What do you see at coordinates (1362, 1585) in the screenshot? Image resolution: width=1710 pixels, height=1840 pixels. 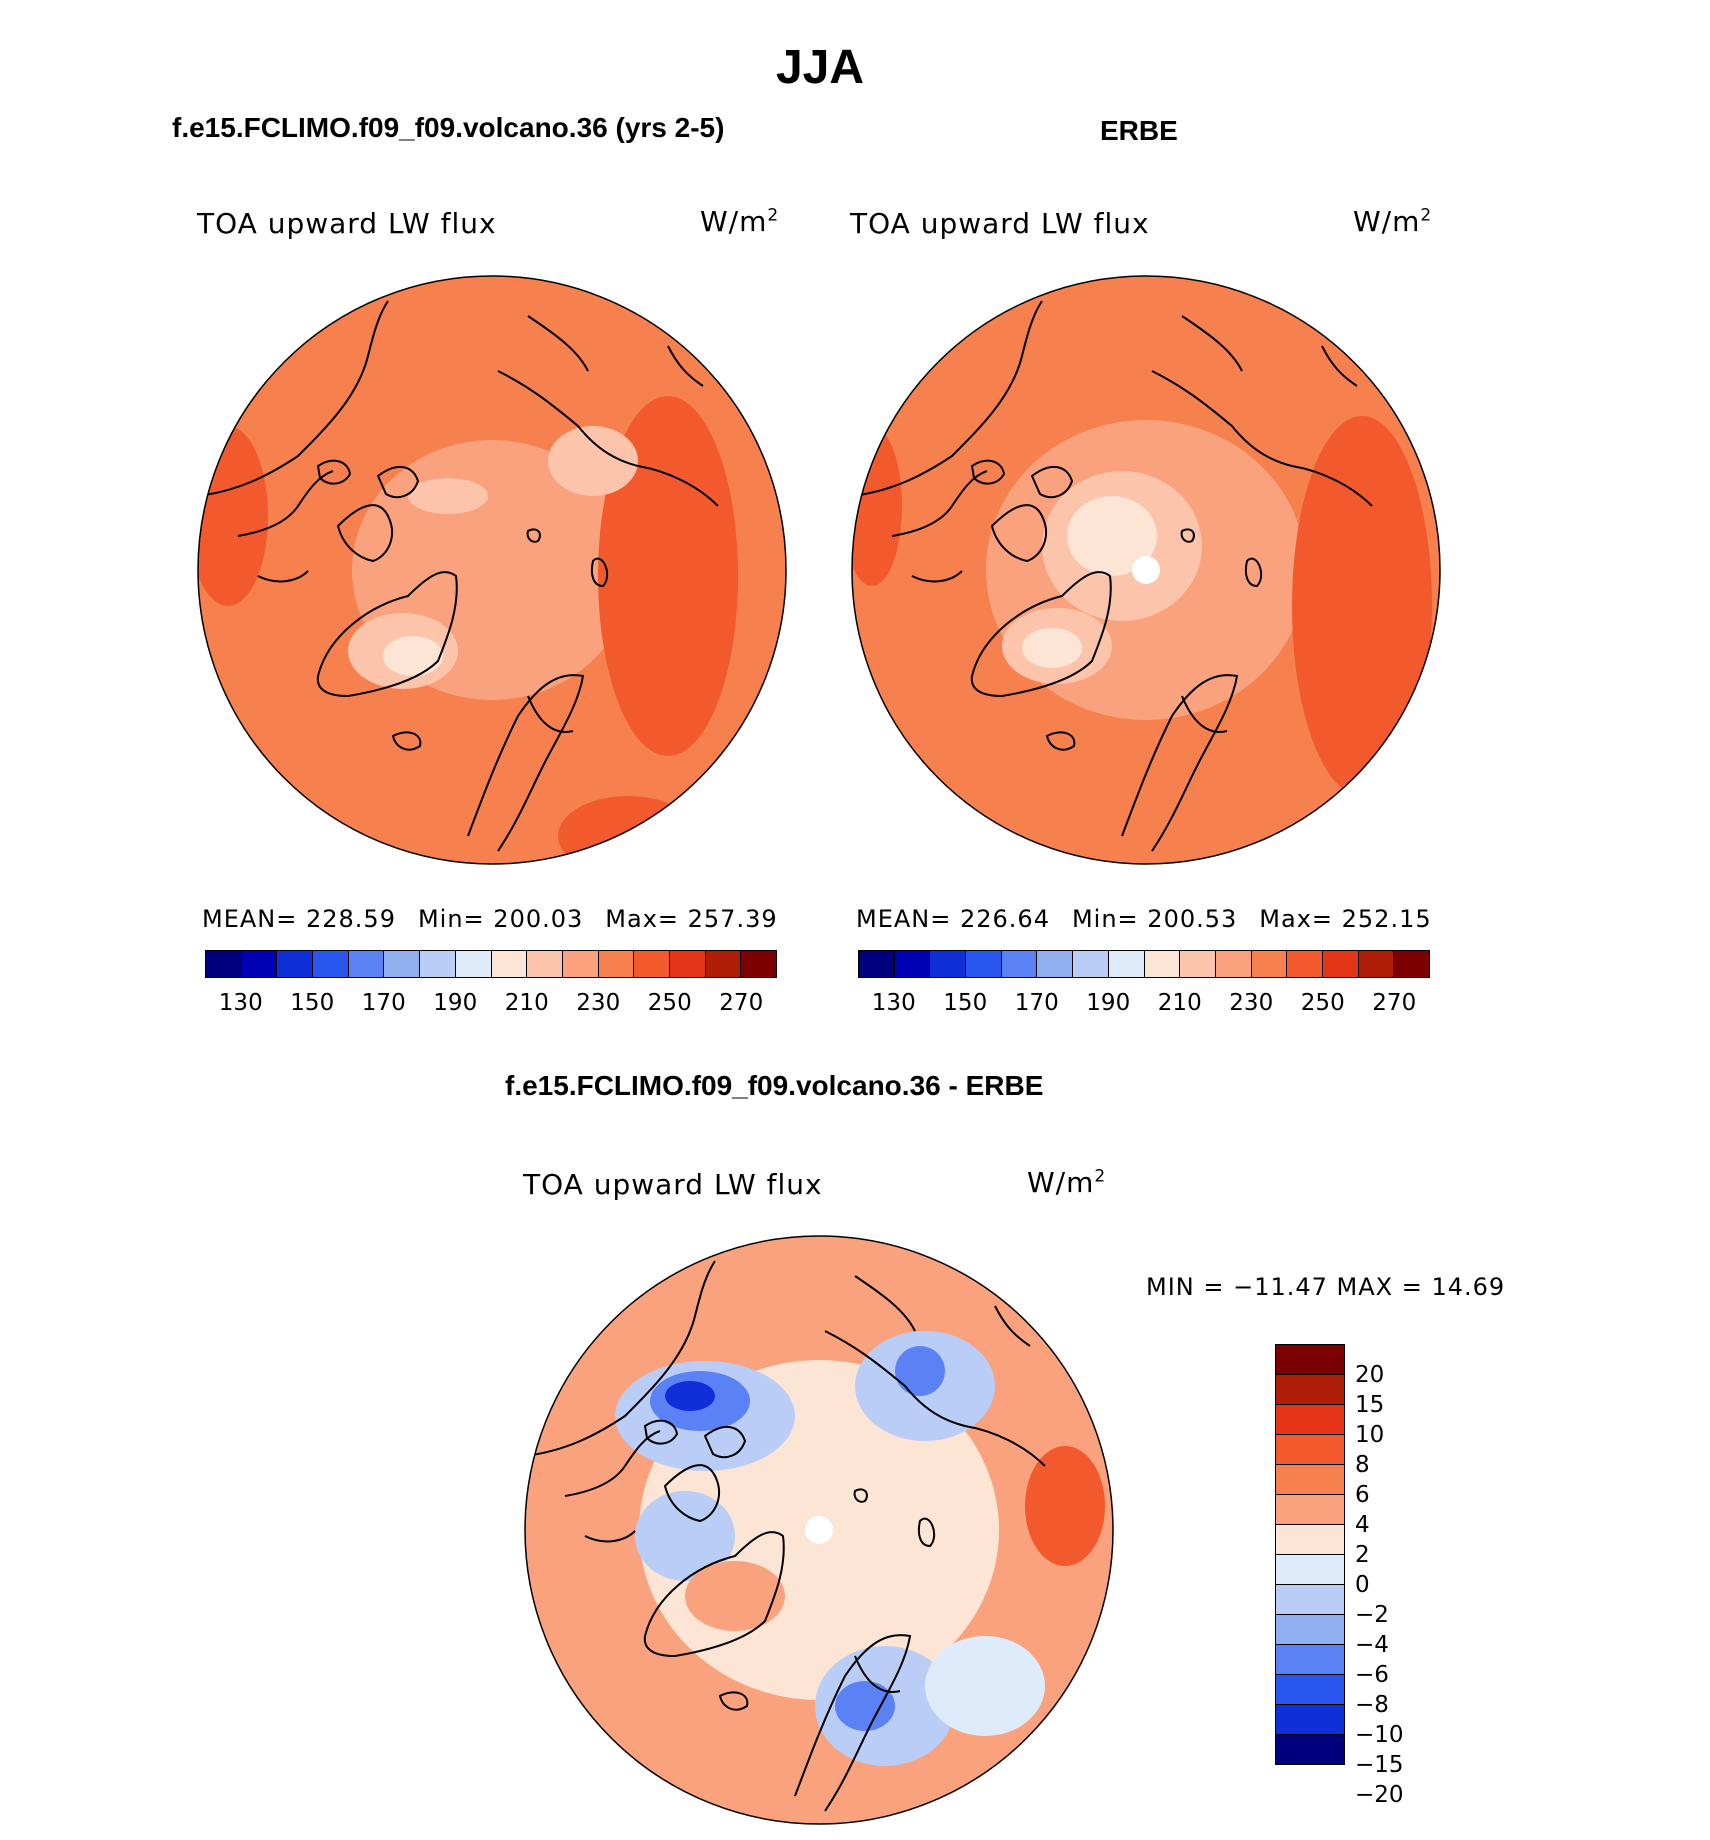 I see `diff-colorbar-tick: 0` at bounding box center [1362, 1585].